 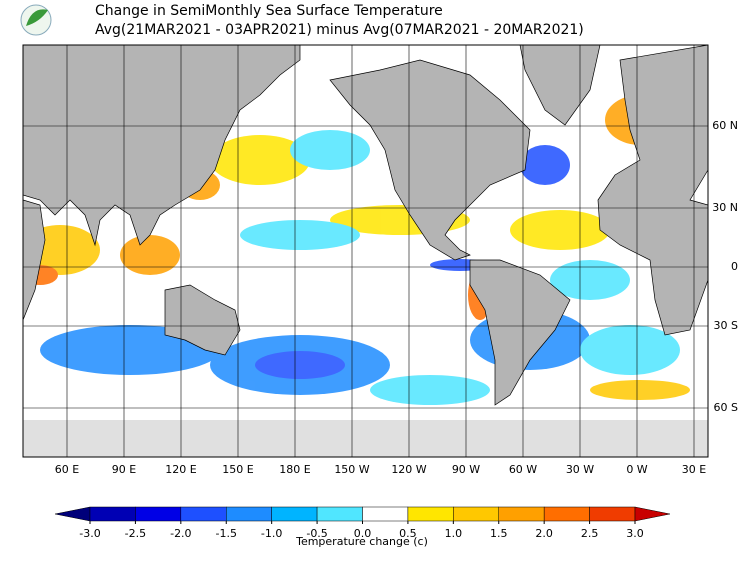 What do you see at coordinates (365, 438) in the screenshot?
I see `sea-ice` at bounding box center [365, 438].